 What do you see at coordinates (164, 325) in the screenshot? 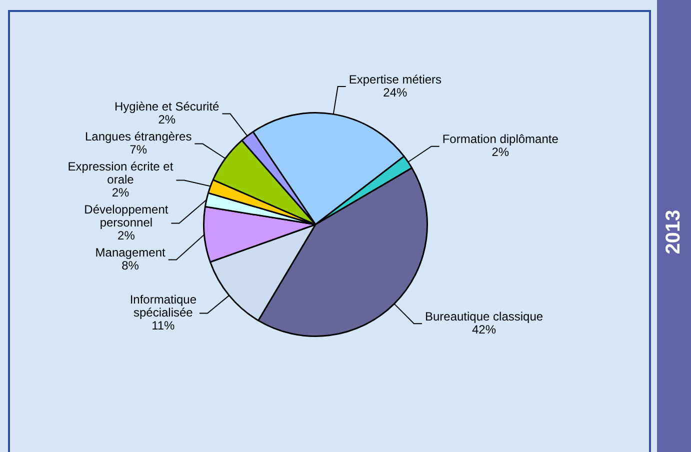
I see `data-label: 11%` at bounding box center [164, 325].